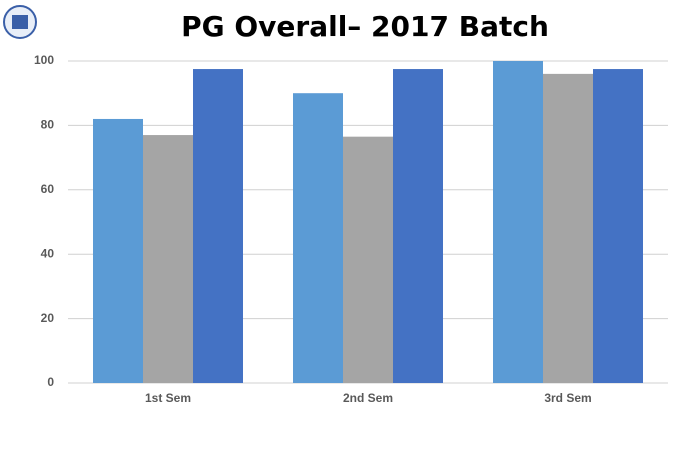 This screenshot has width=700, height=450. I want to click on x-tick-label: 1st Sem, so click(168, 398).